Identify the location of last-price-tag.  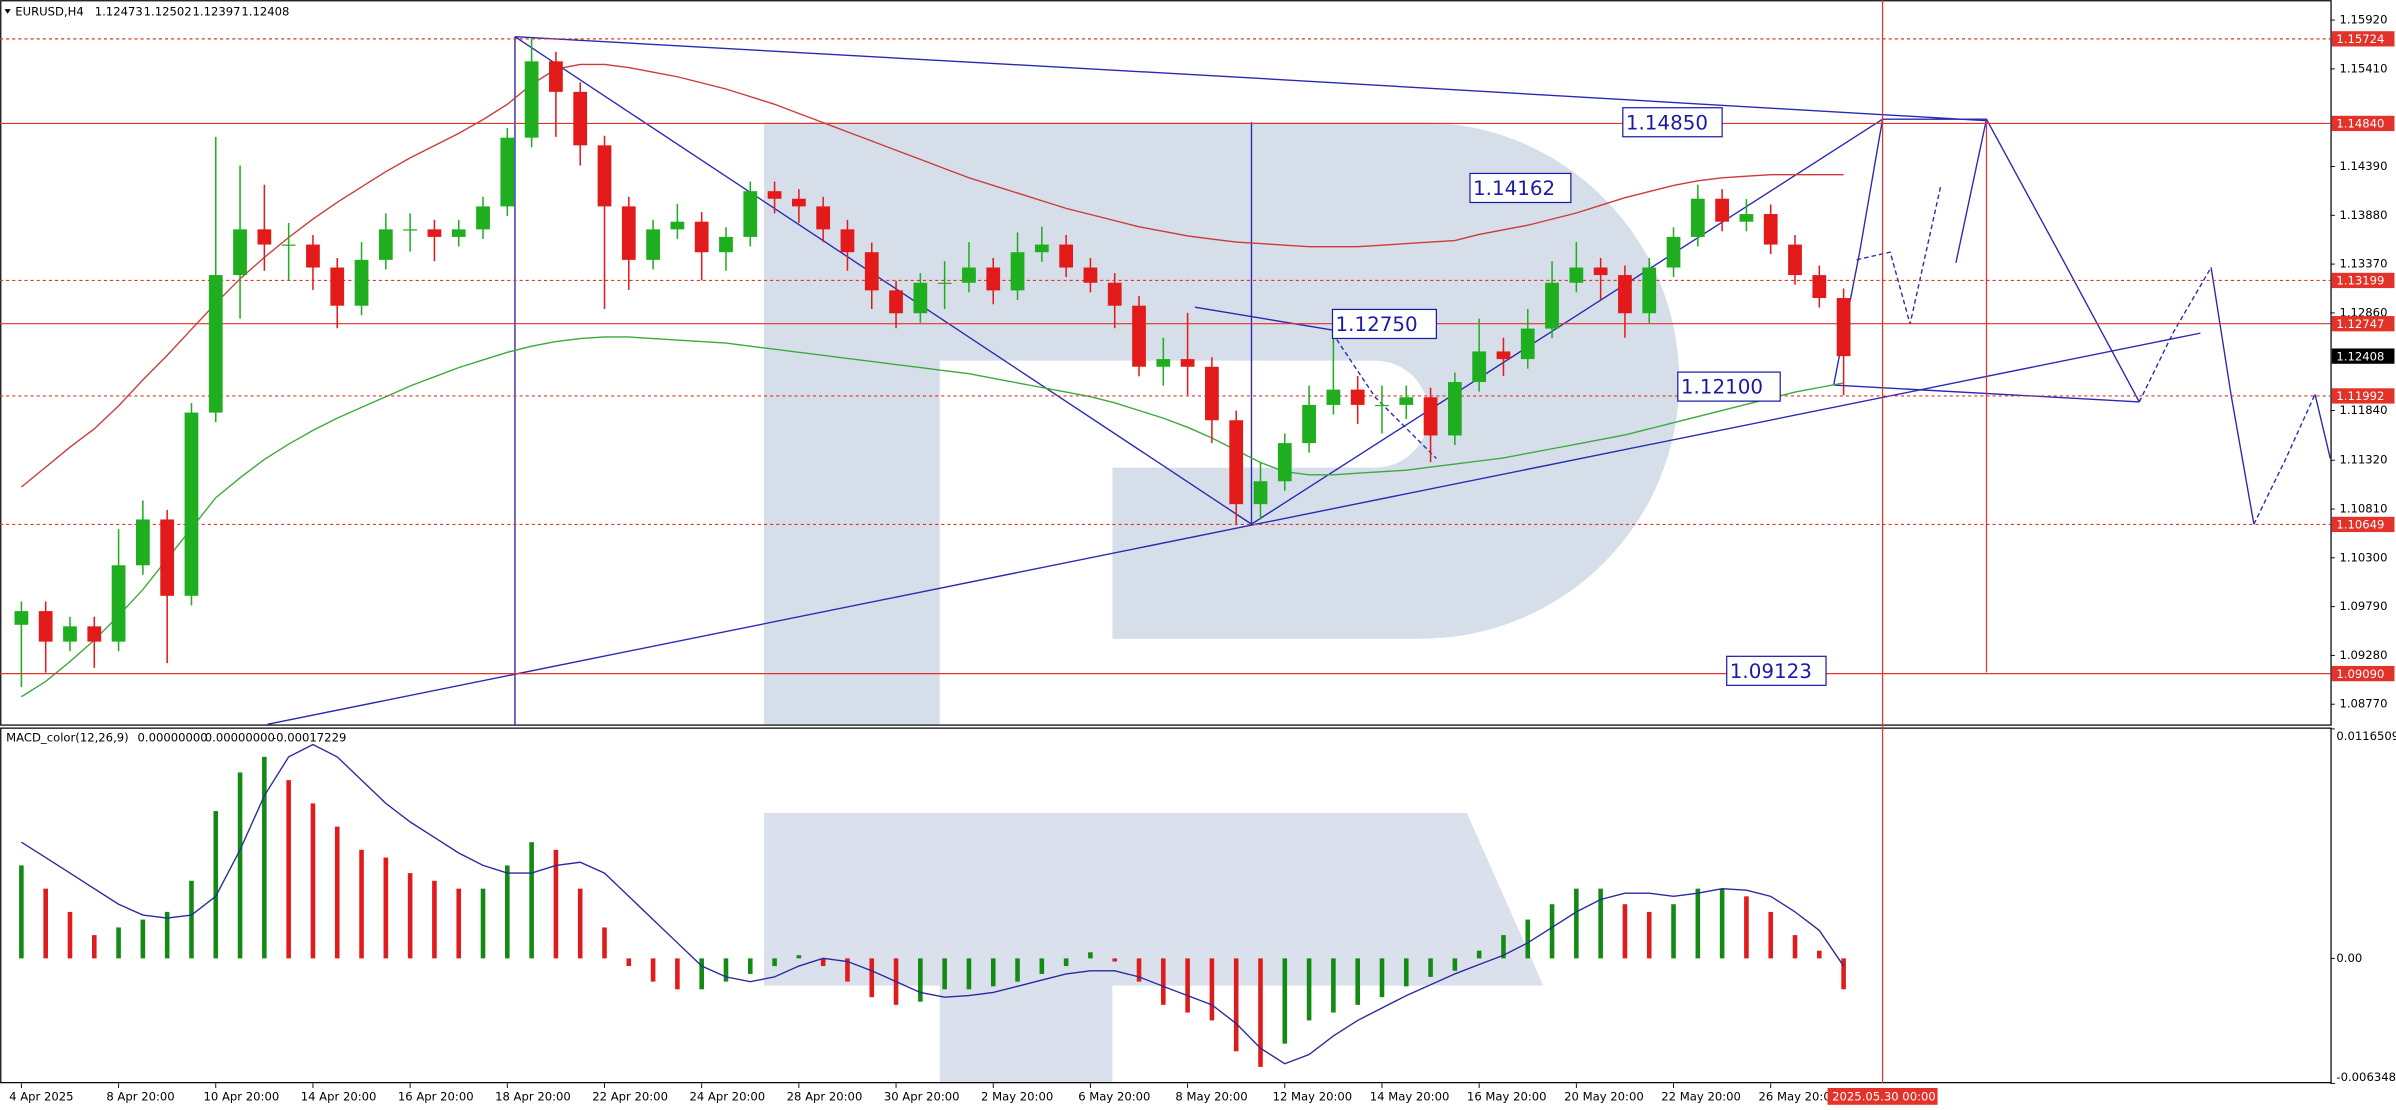
(2363, 356).